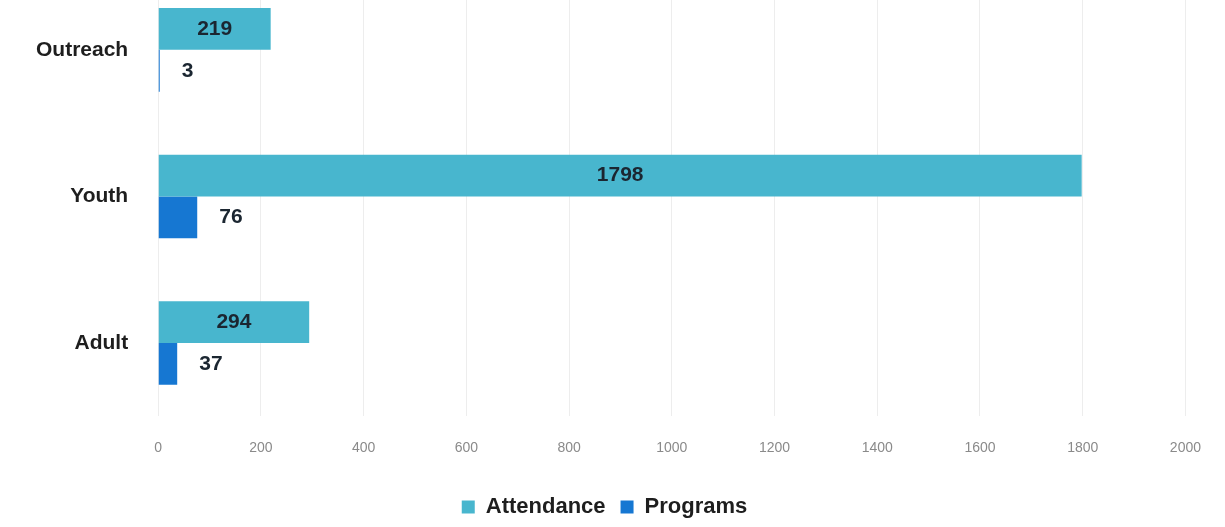 The height and width of the screenshot is (527, 1225). What do you see at coordinates (672, 447) in the screenshot?
I see `x-tick-label: 1000` at bounding box center [672, 447].